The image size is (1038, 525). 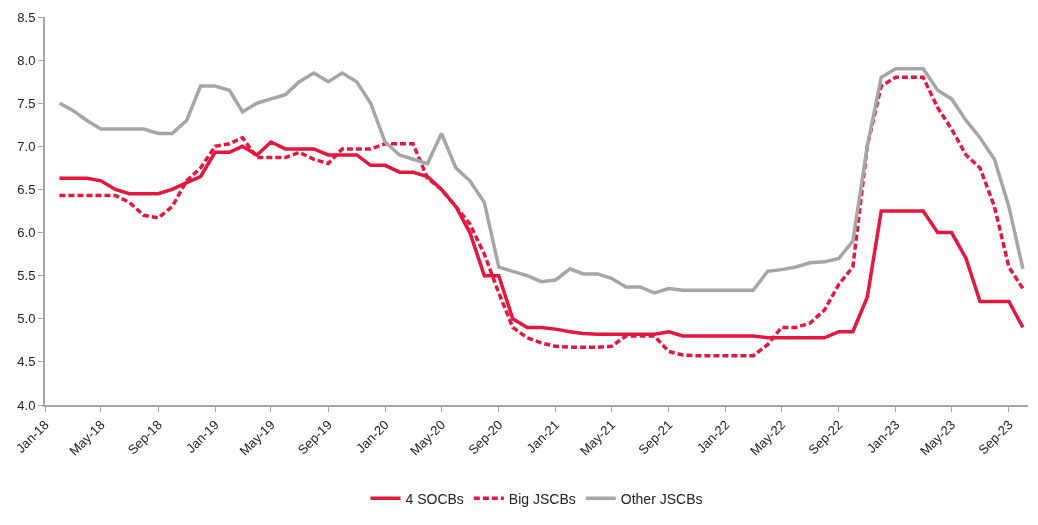 What do you see at coordinates (542, 498) in the screenshot?
I see `legend-label: Big JSCBs` at bounding box center [542, 498].